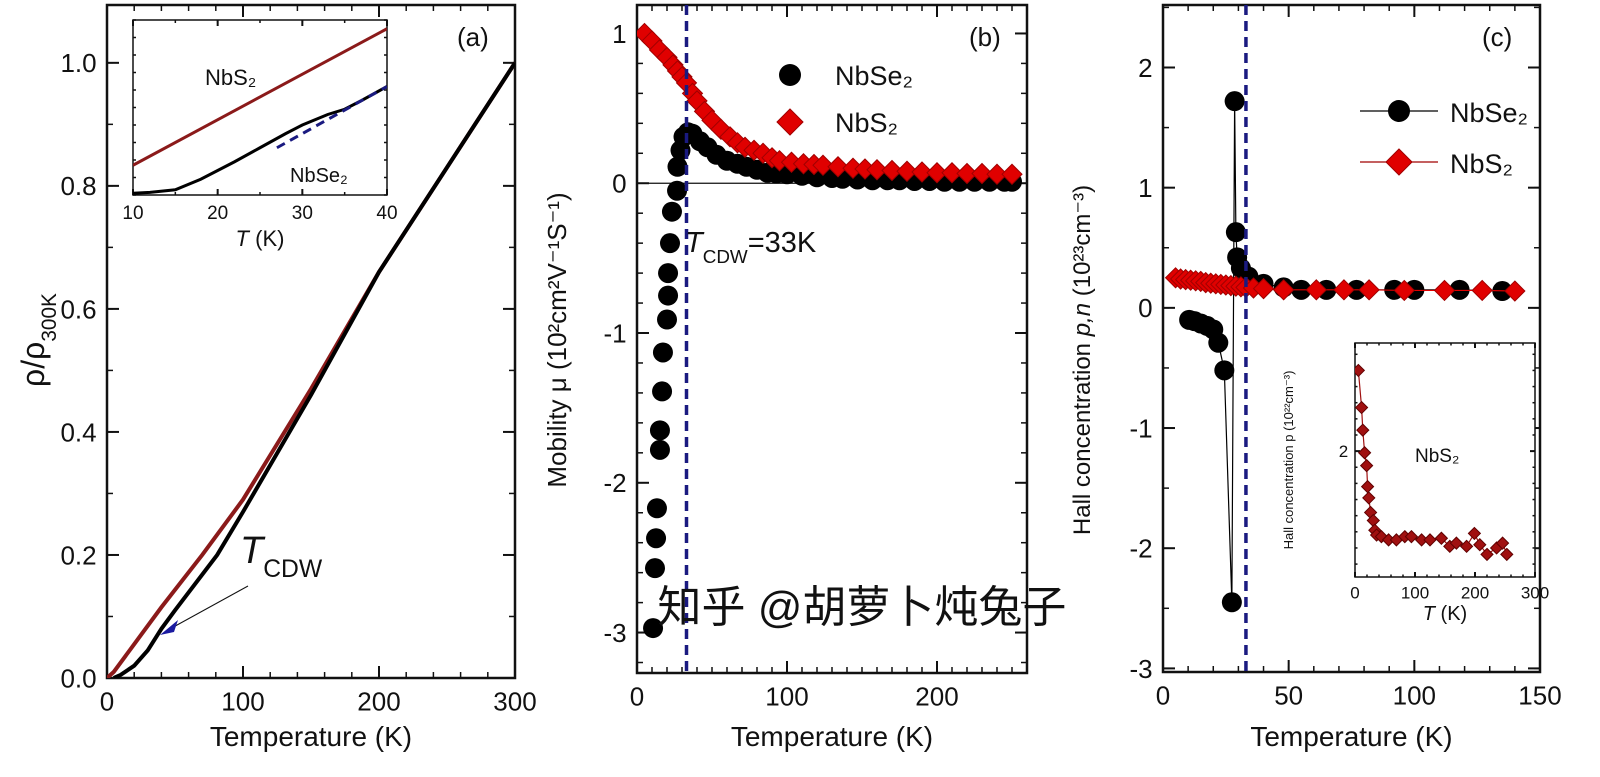 Image resolution: width=1600 pixels, height=777 pixels. I want to click on y-axis-label: Hall concentration p,n (10²³cm⁻³), so click(1082, 360).